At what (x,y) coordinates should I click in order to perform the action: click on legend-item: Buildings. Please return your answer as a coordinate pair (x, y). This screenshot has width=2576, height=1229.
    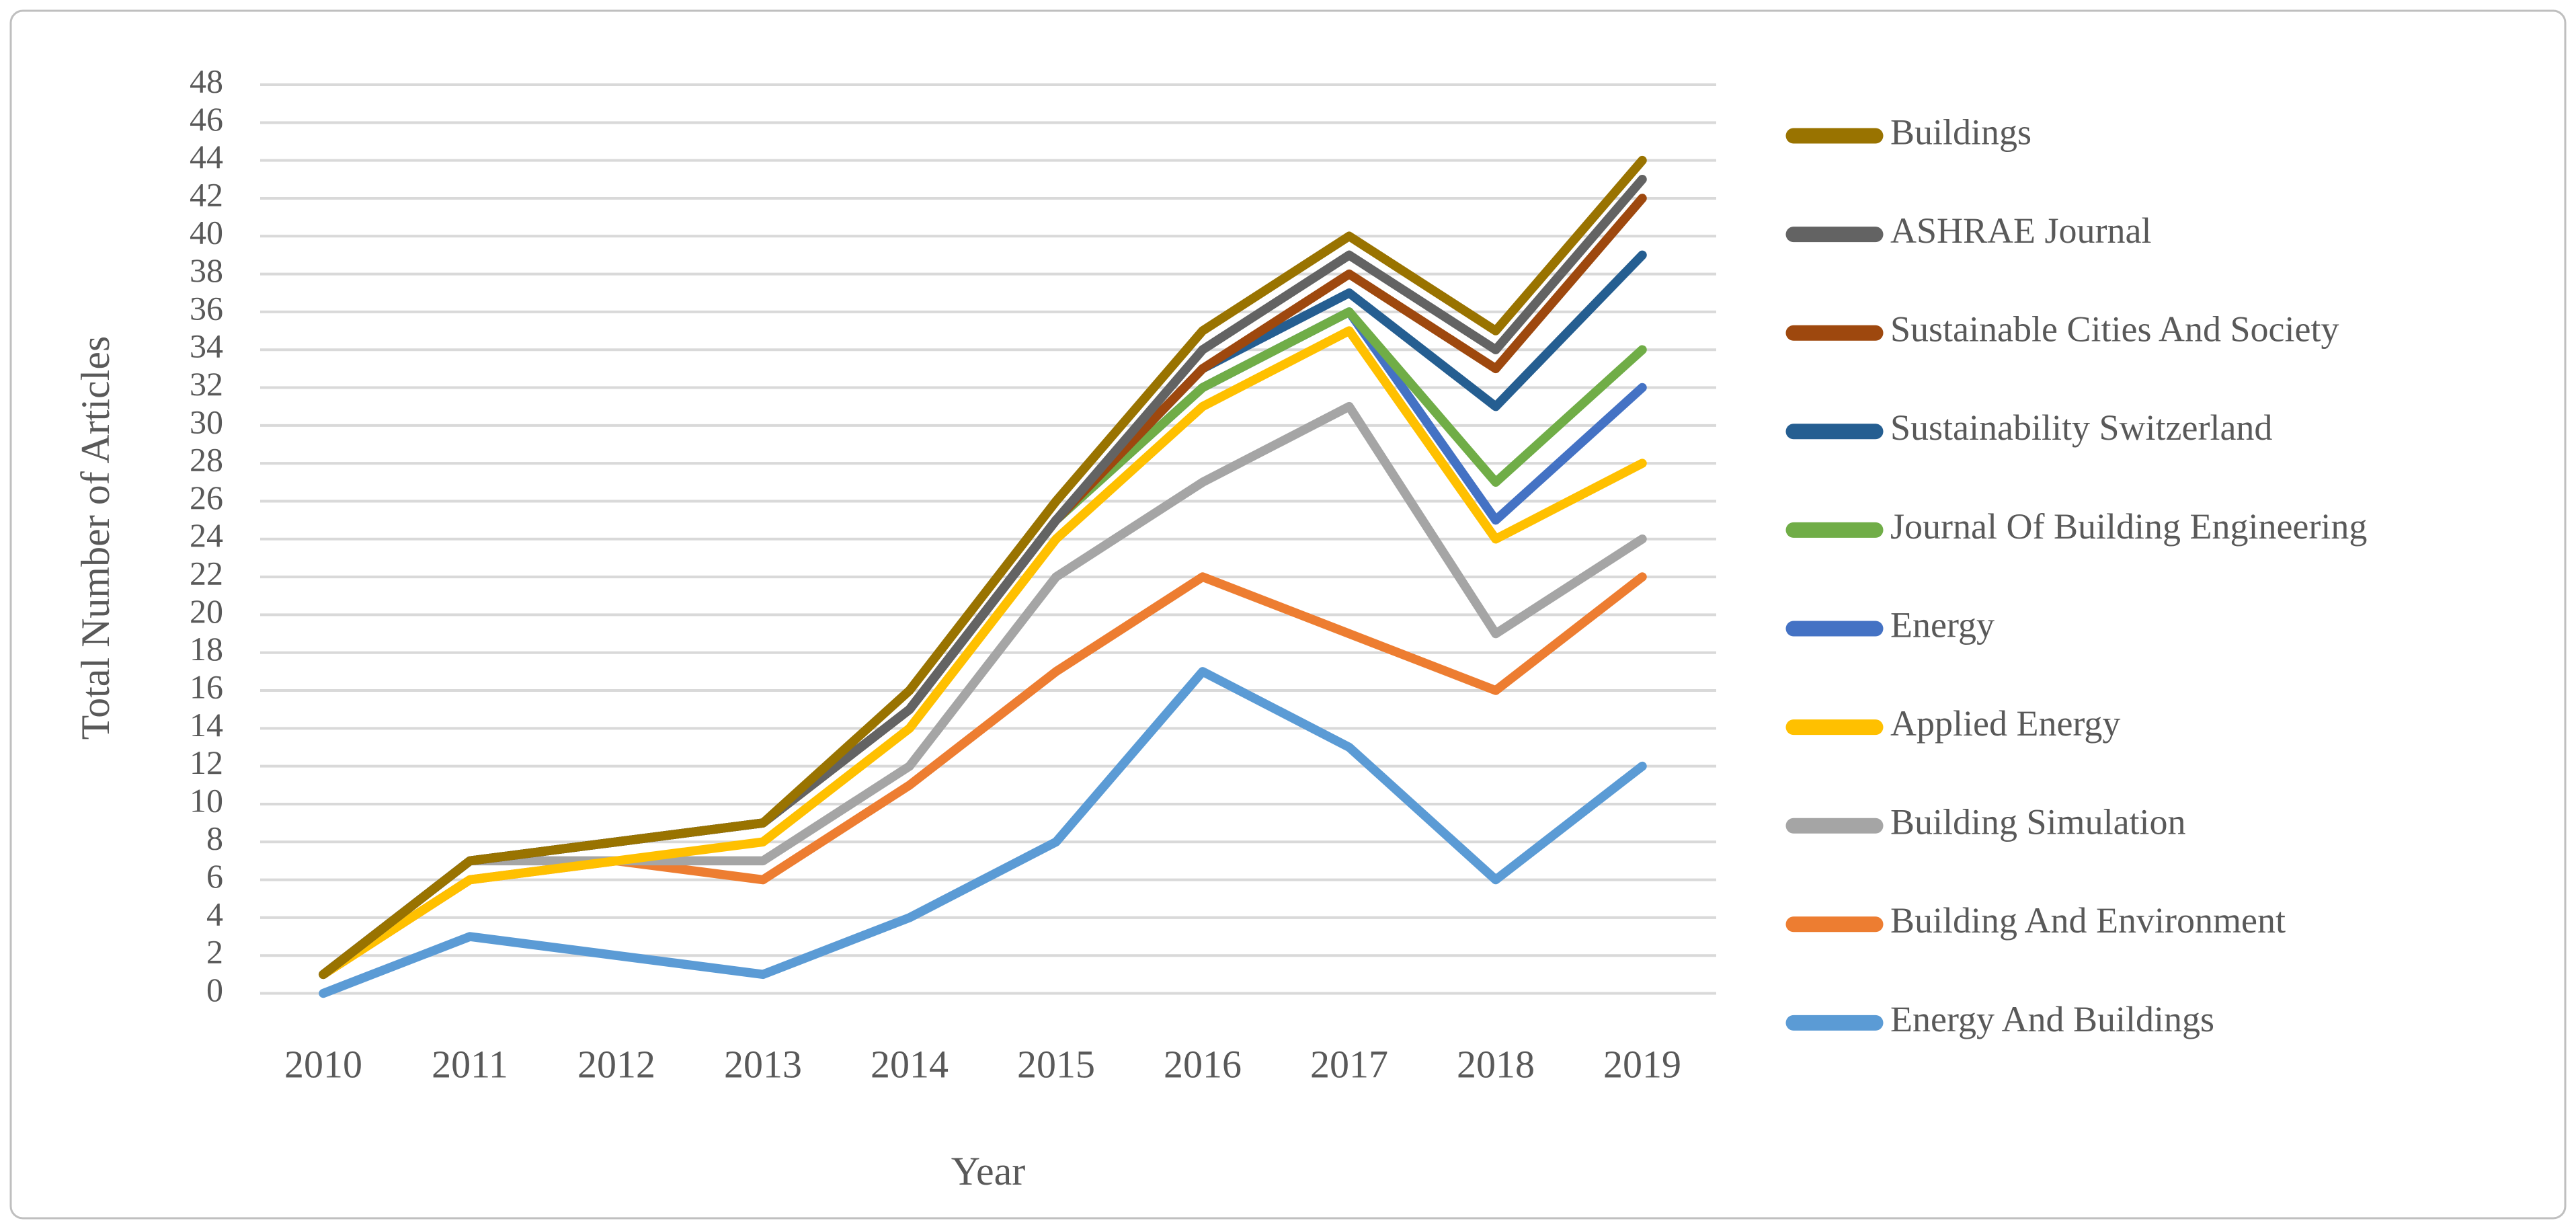
    Looking at the image, I should click on (1908, 132).